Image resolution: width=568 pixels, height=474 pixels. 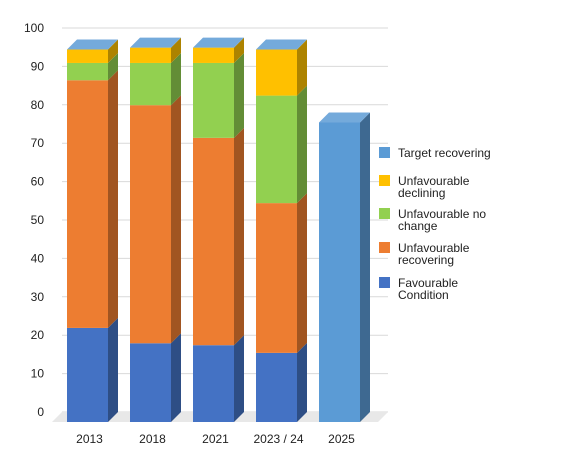 What do you see at coordinates (152, 439) in the screenshot?
I see `x-tick-label: 2018` at bounding box center [152, 439].